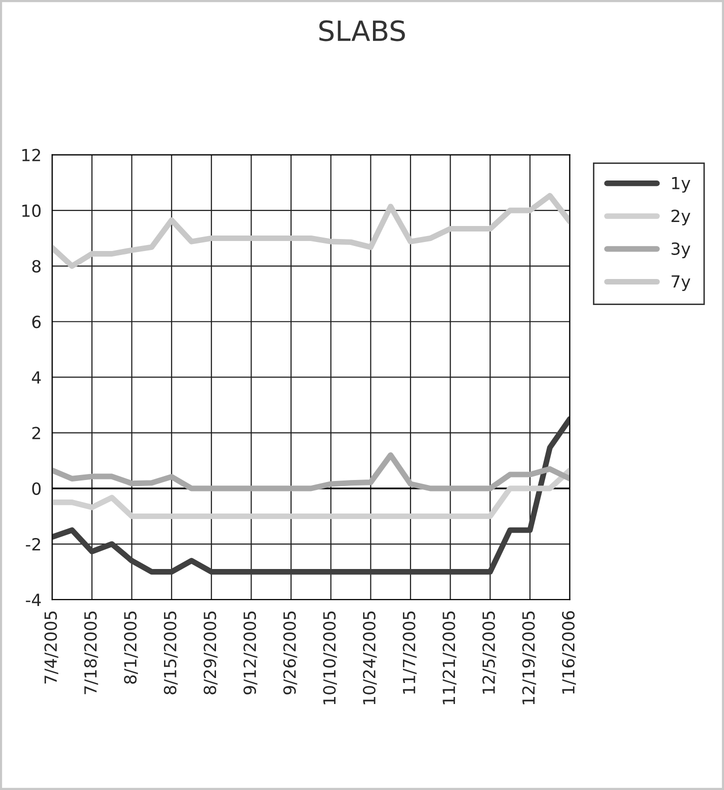 The image size is (724, 790). What do you see at coordinates (362, 31) in the screenshot?
I see `chart-title: SLABS` at bounding box center [362, 31].